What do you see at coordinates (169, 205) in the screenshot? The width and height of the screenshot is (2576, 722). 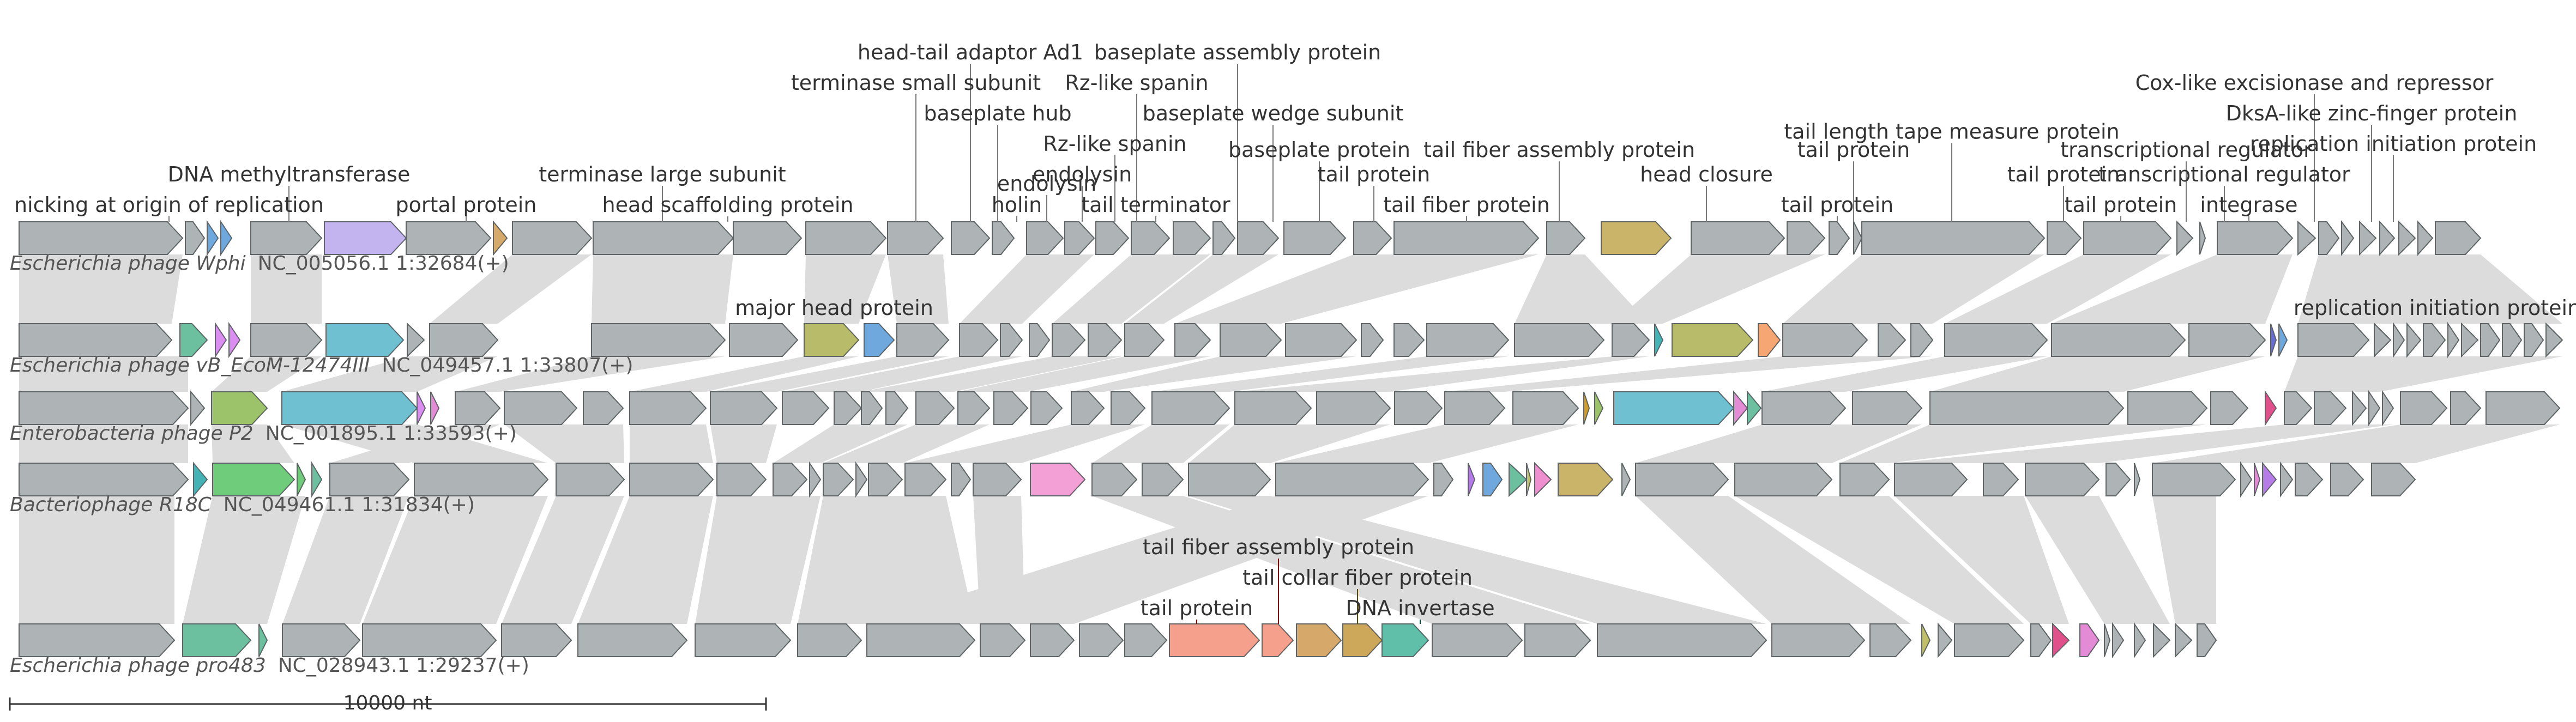 I see `gene-label: nicking at origin of replication` at bounding box center [169, 205].